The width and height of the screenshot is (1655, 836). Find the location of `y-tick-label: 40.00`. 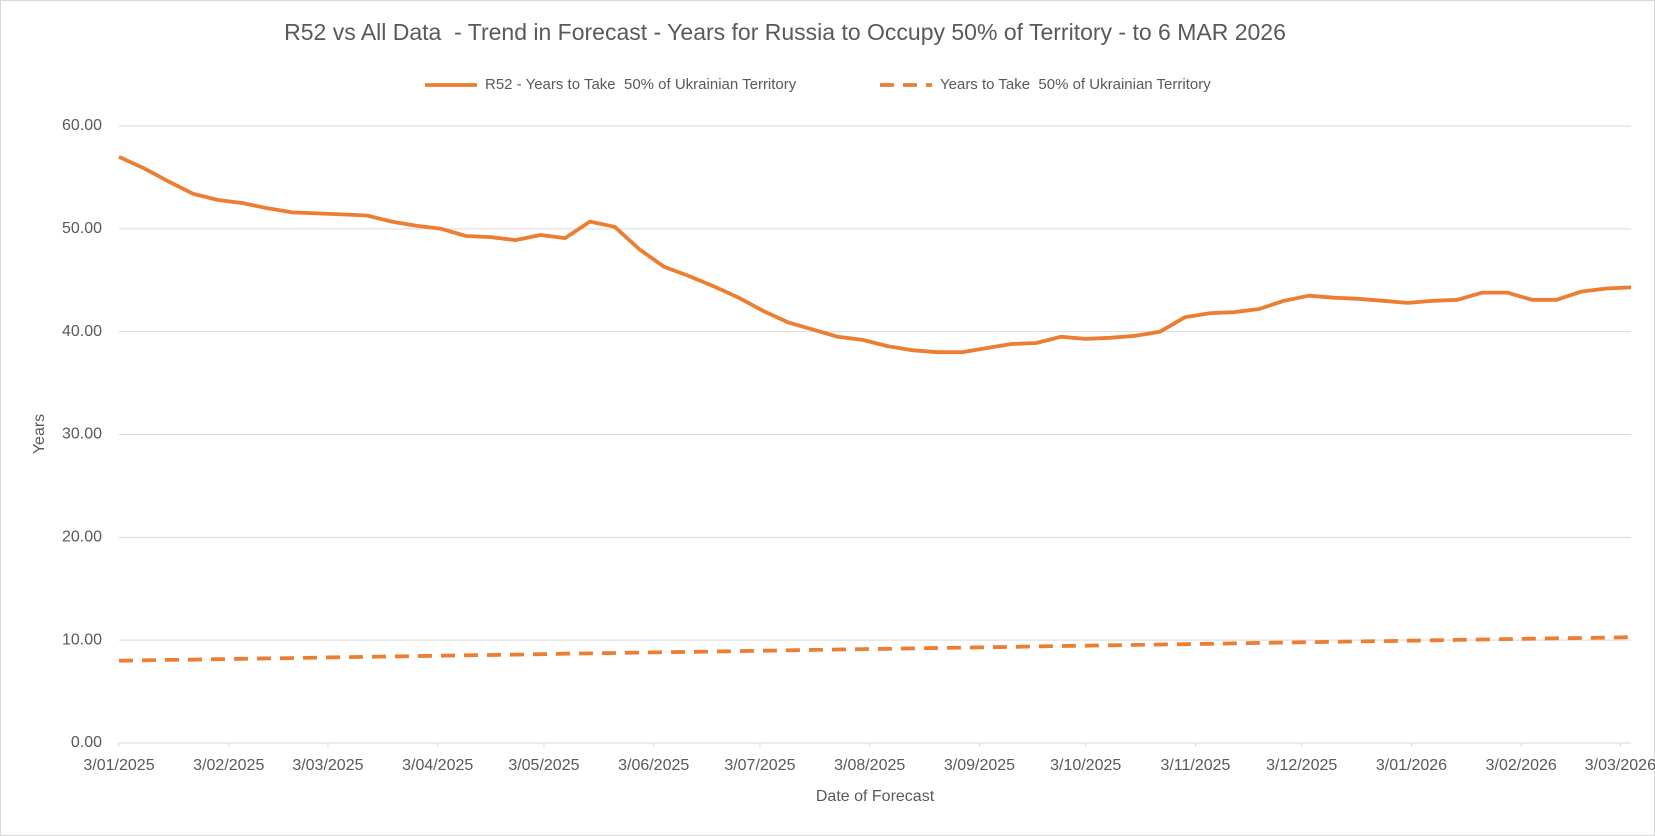

y-tick-label: 40.00 is located at coordinates (82, 331).